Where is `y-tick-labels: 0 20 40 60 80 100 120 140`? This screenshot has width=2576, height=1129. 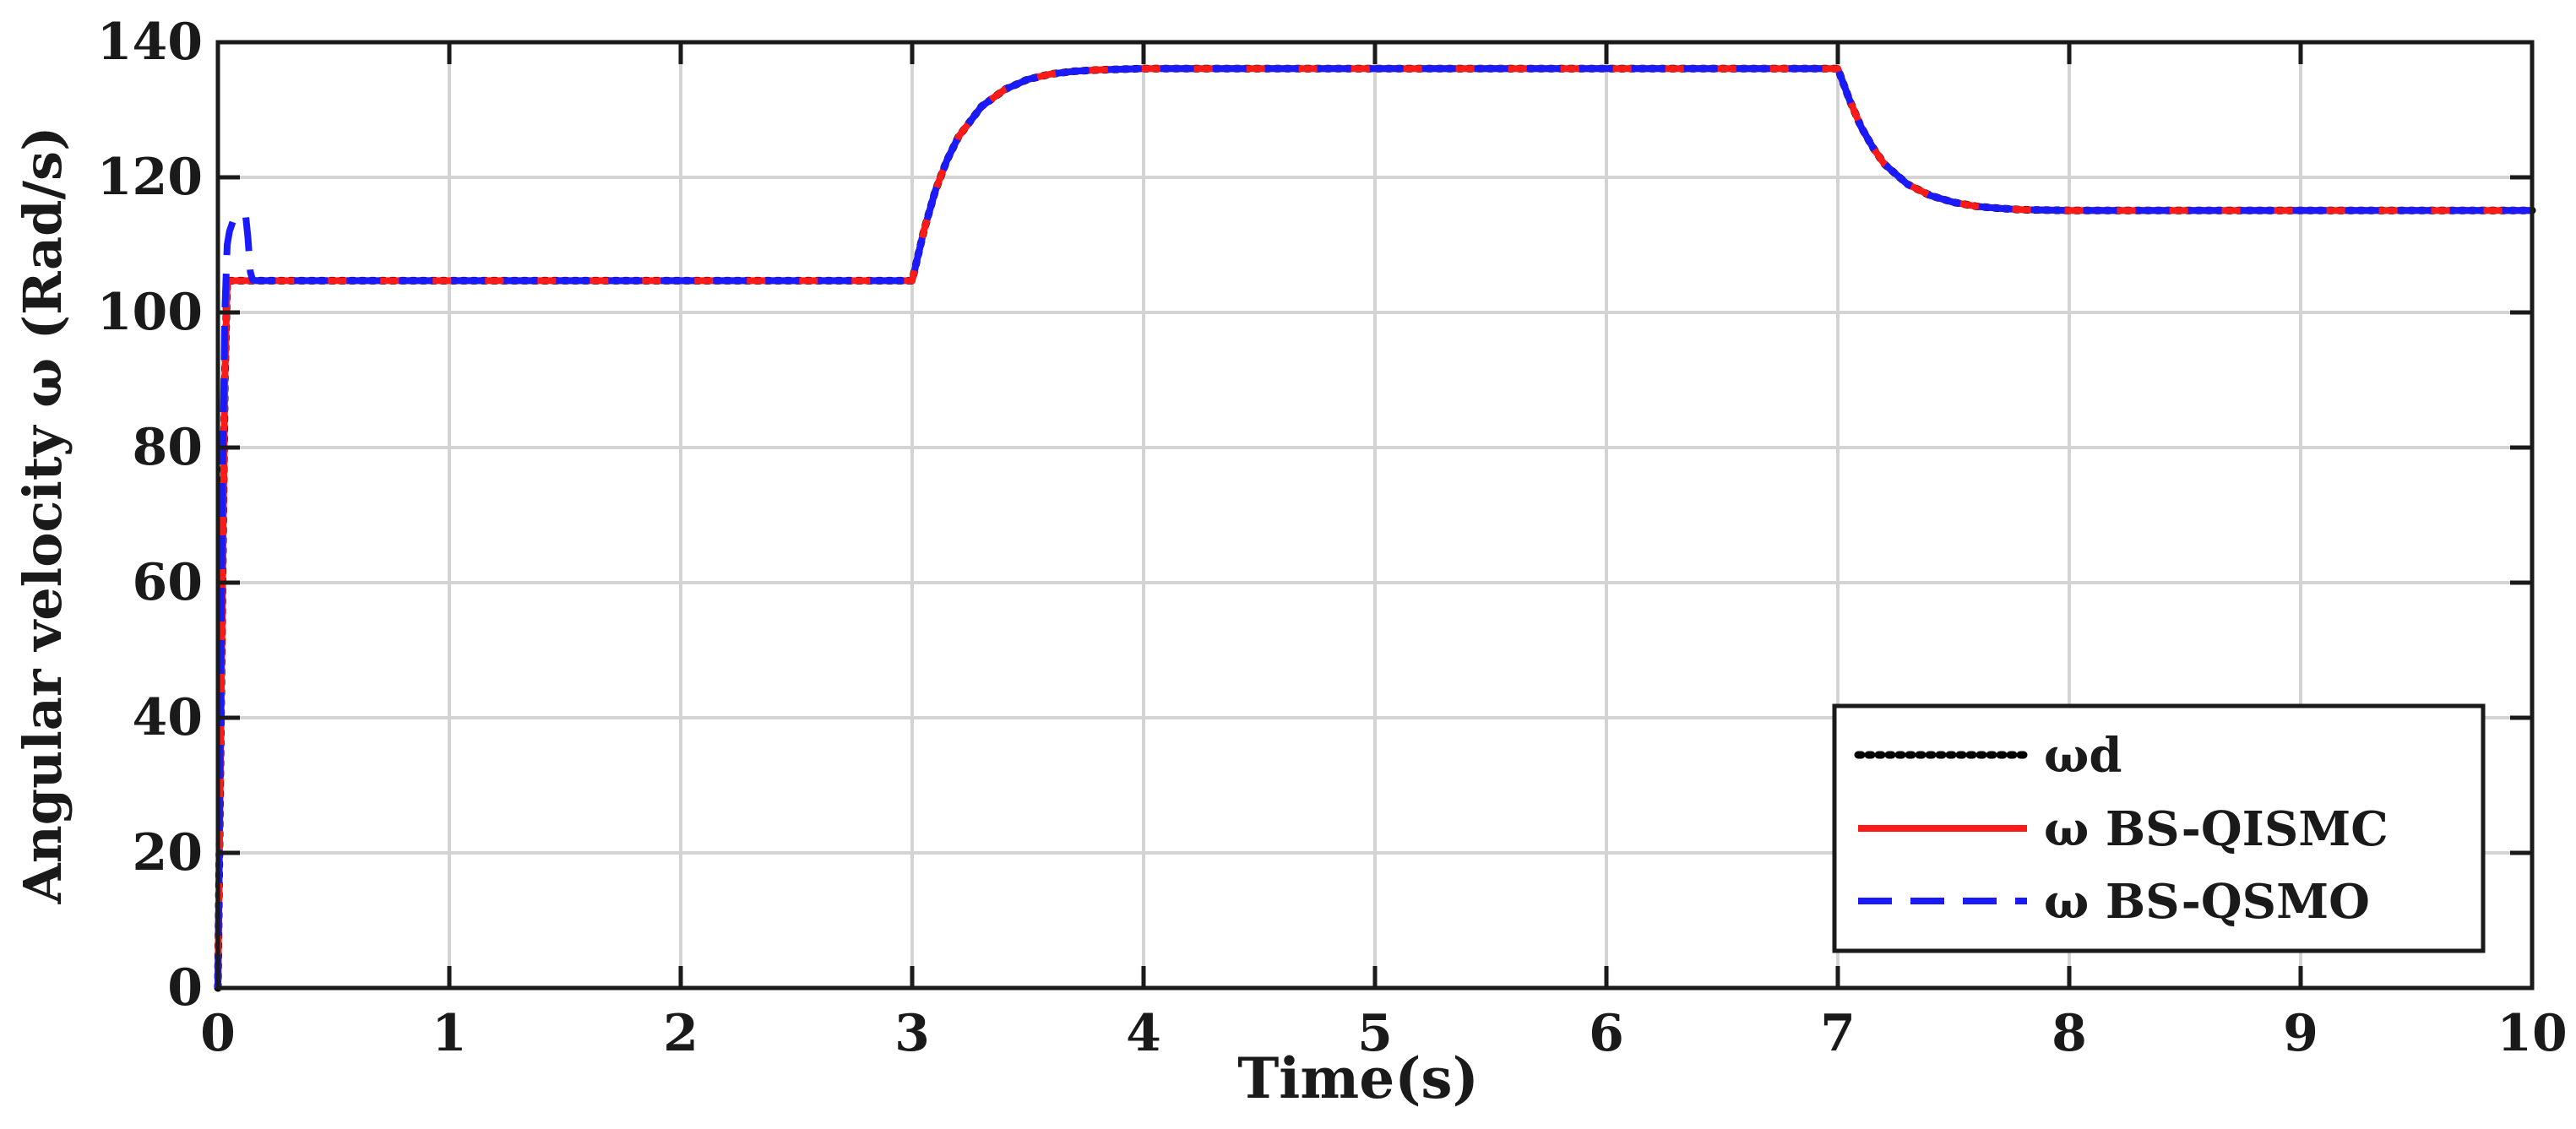
y-tick-labels: 0 20 40 60 80 100 120 140 is located at coordinates (150, 515).